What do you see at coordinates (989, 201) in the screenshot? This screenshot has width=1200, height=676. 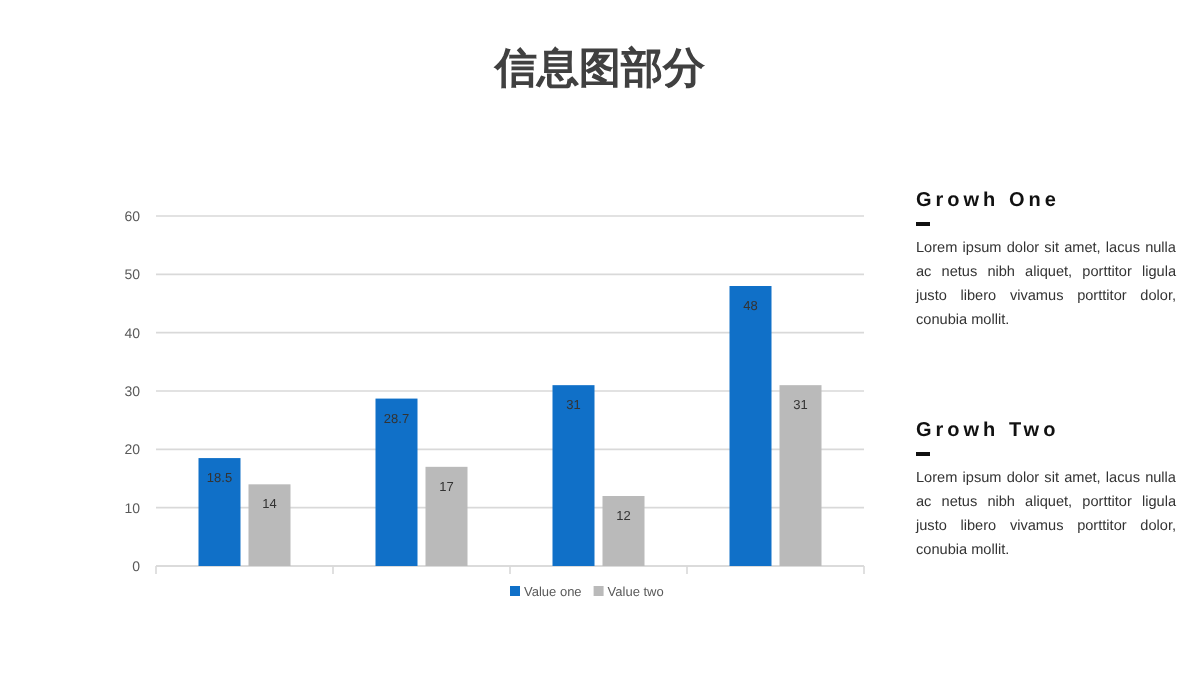 I see `text: Growh One` at bounding box center [989, 201].